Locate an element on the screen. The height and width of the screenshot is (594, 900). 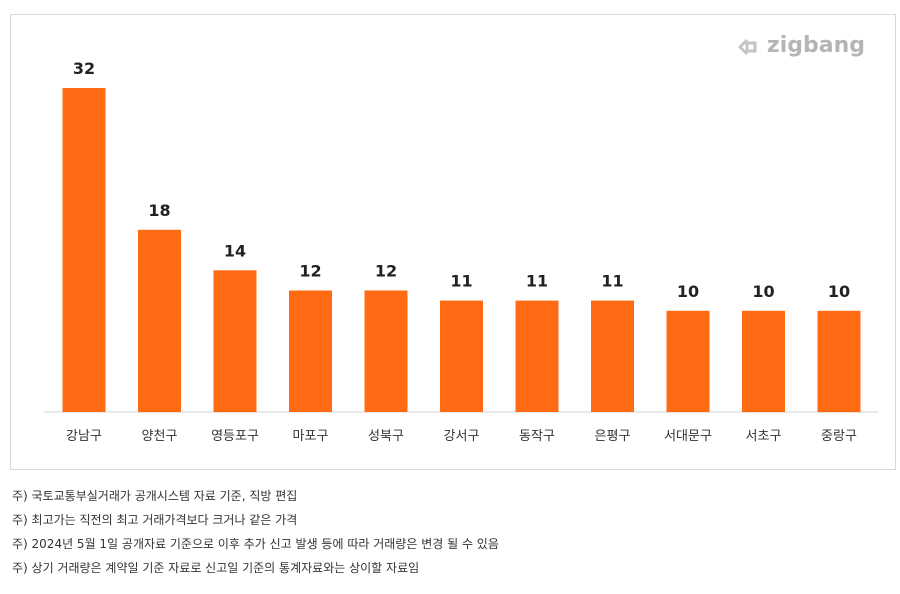
data-label-9: 10 is located at coordinates (688, 291).